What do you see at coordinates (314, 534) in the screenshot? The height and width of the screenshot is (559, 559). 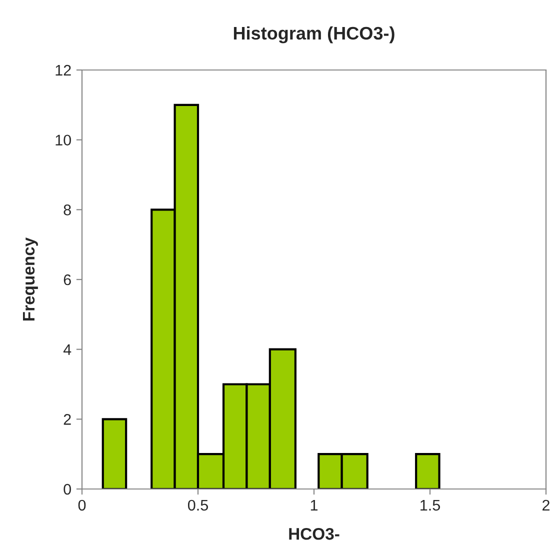 I see `x-axis-title: HCO3-` at bounding box center [314, 534].